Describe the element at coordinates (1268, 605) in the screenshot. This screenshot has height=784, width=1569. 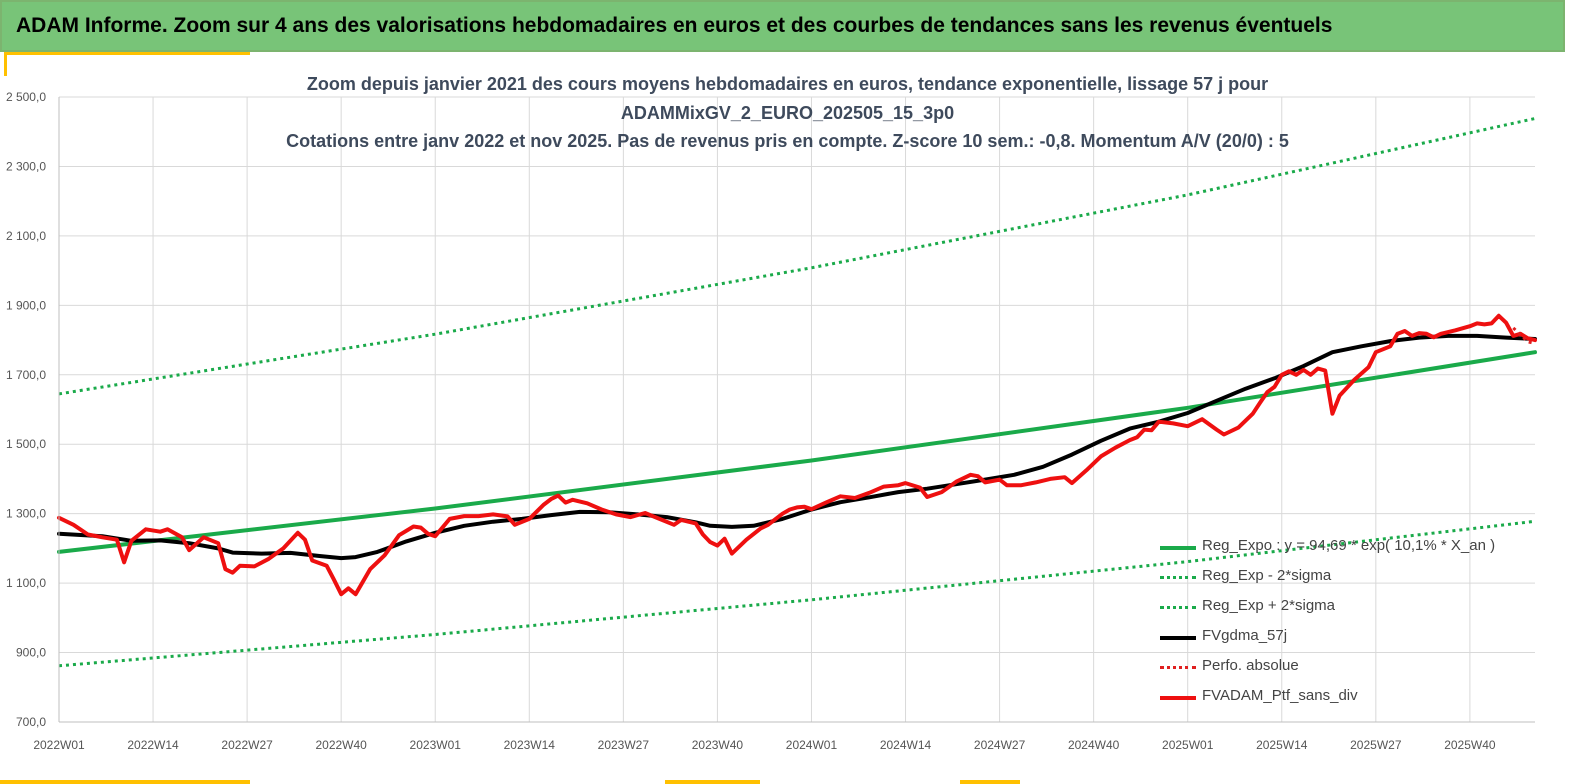
I see `legend-label: Reg_Exp + 2*sigma` at that location.